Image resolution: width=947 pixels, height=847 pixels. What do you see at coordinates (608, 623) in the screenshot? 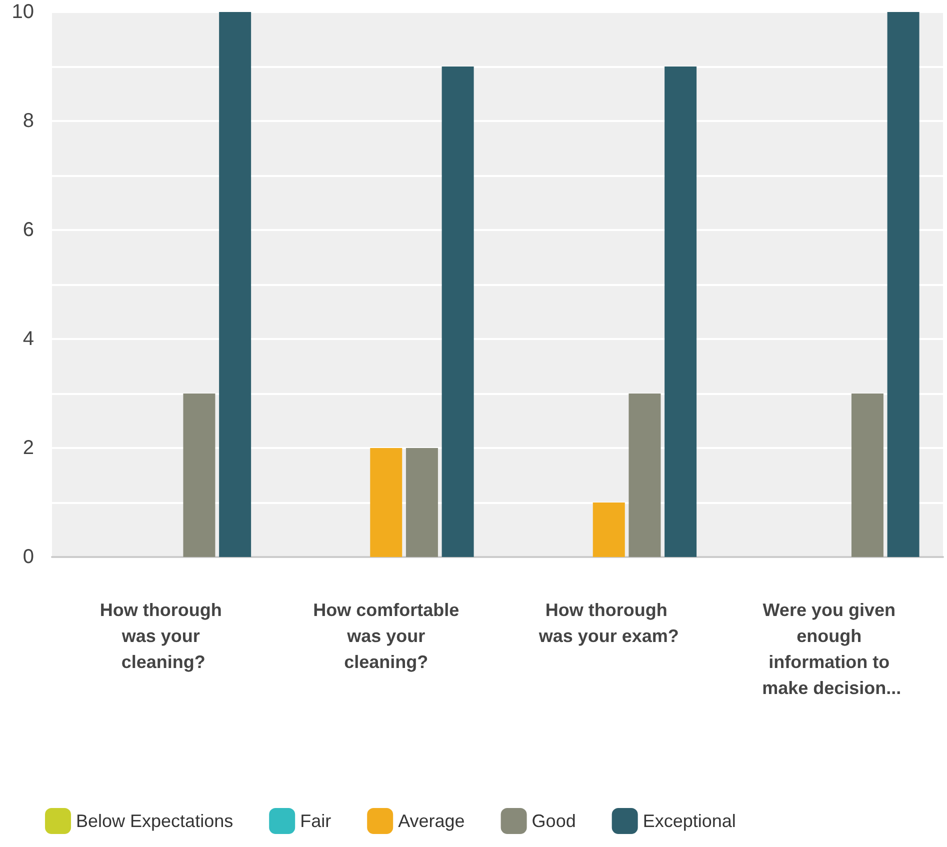
I see `x-tick-label: How thorough was your exam?` at bounding box center [608, 623].